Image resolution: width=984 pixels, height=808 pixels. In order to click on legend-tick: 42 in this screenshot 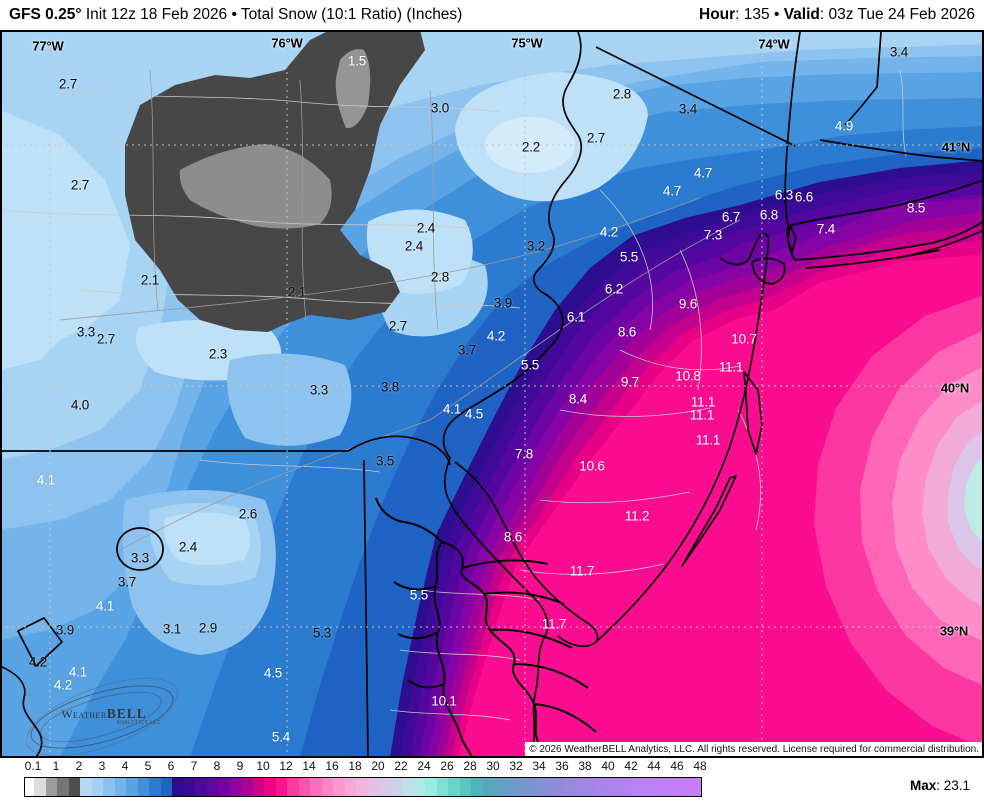, I will do `click(631, 766)`.